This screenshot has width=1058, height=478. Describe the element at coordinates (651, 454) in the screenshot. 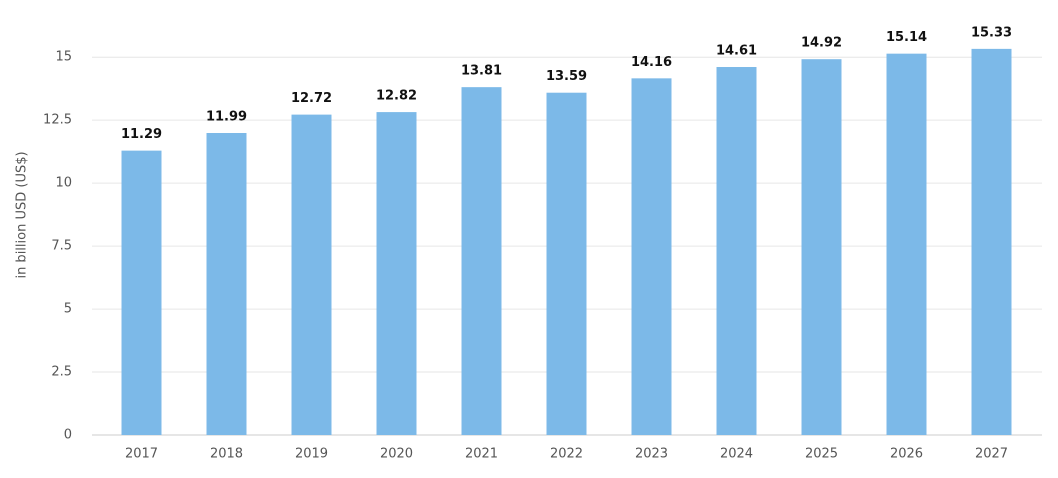

I see `x-tick-label: 2023` at that location.